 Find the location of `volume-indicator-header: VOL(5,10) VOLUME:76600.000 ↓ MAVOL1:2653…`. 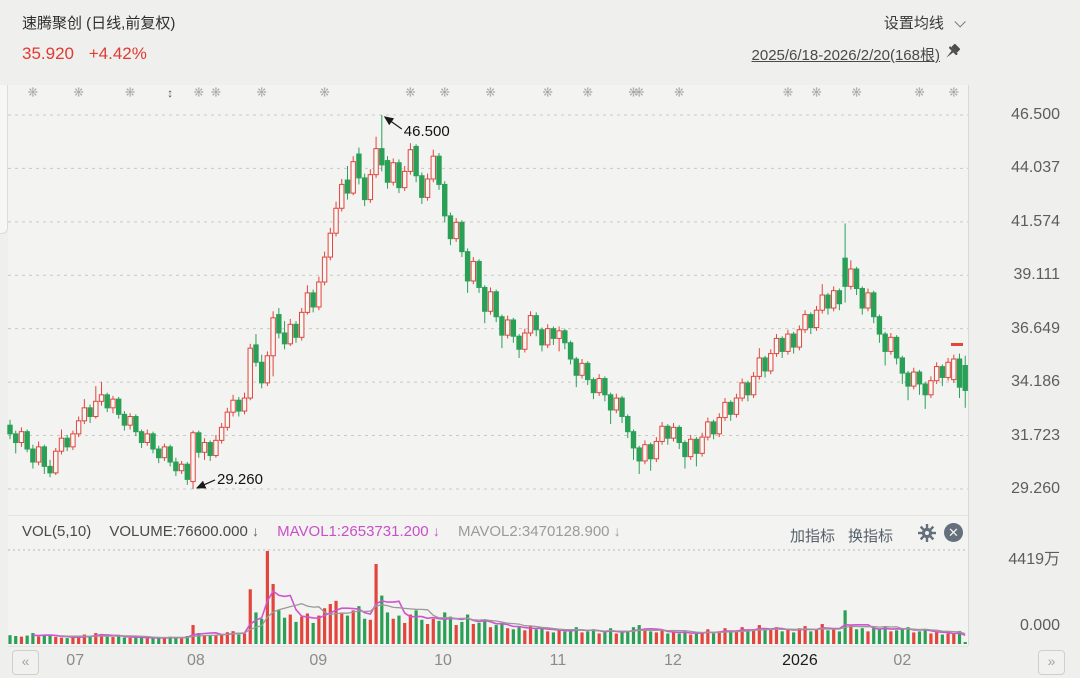

volume-indicator-header: VOL(5,10) VOLUME:76600.000 ↓ MAVOL1:2653… is located at coordinates (328, 531).